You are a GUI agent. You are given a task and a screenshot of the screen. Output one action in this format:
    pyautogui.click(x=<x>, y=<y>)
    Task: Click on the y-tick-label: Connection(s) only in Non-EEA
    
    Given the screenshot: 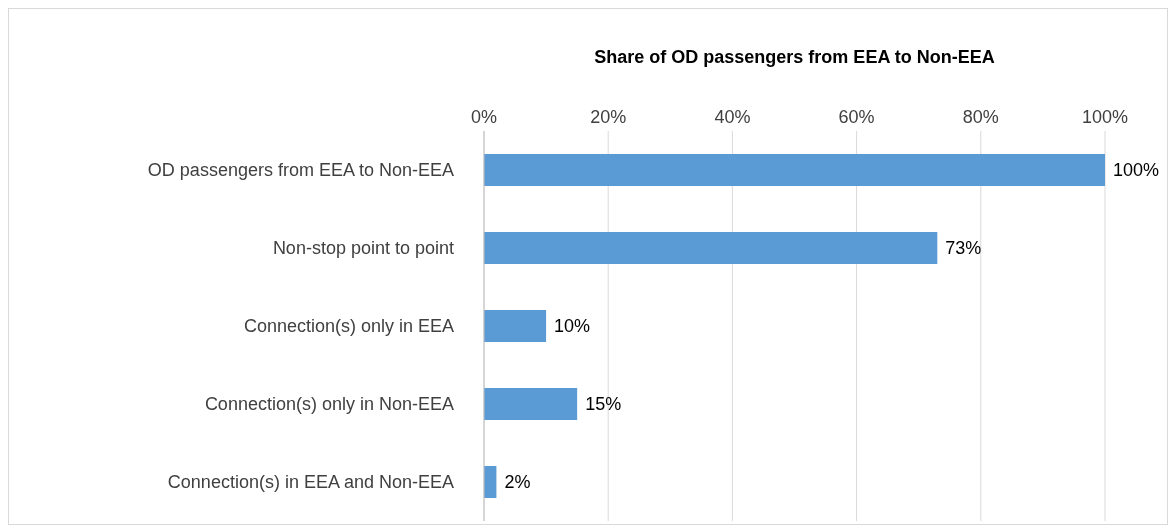 What is the action you would take?
    pyautogui.click(x=329, y=404)
    